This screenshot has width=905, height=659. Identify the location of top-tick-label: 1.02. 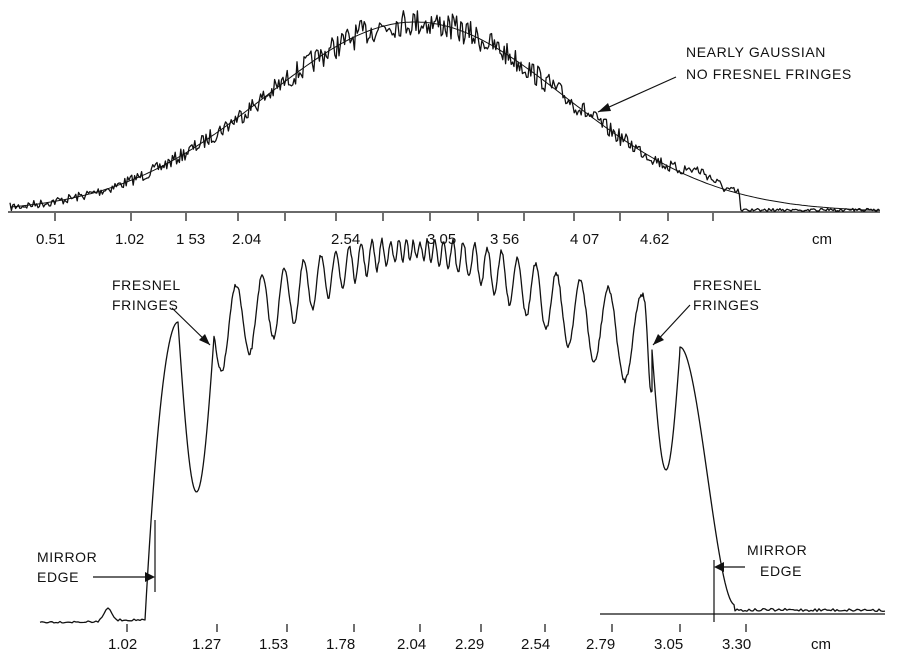
(129, 239).